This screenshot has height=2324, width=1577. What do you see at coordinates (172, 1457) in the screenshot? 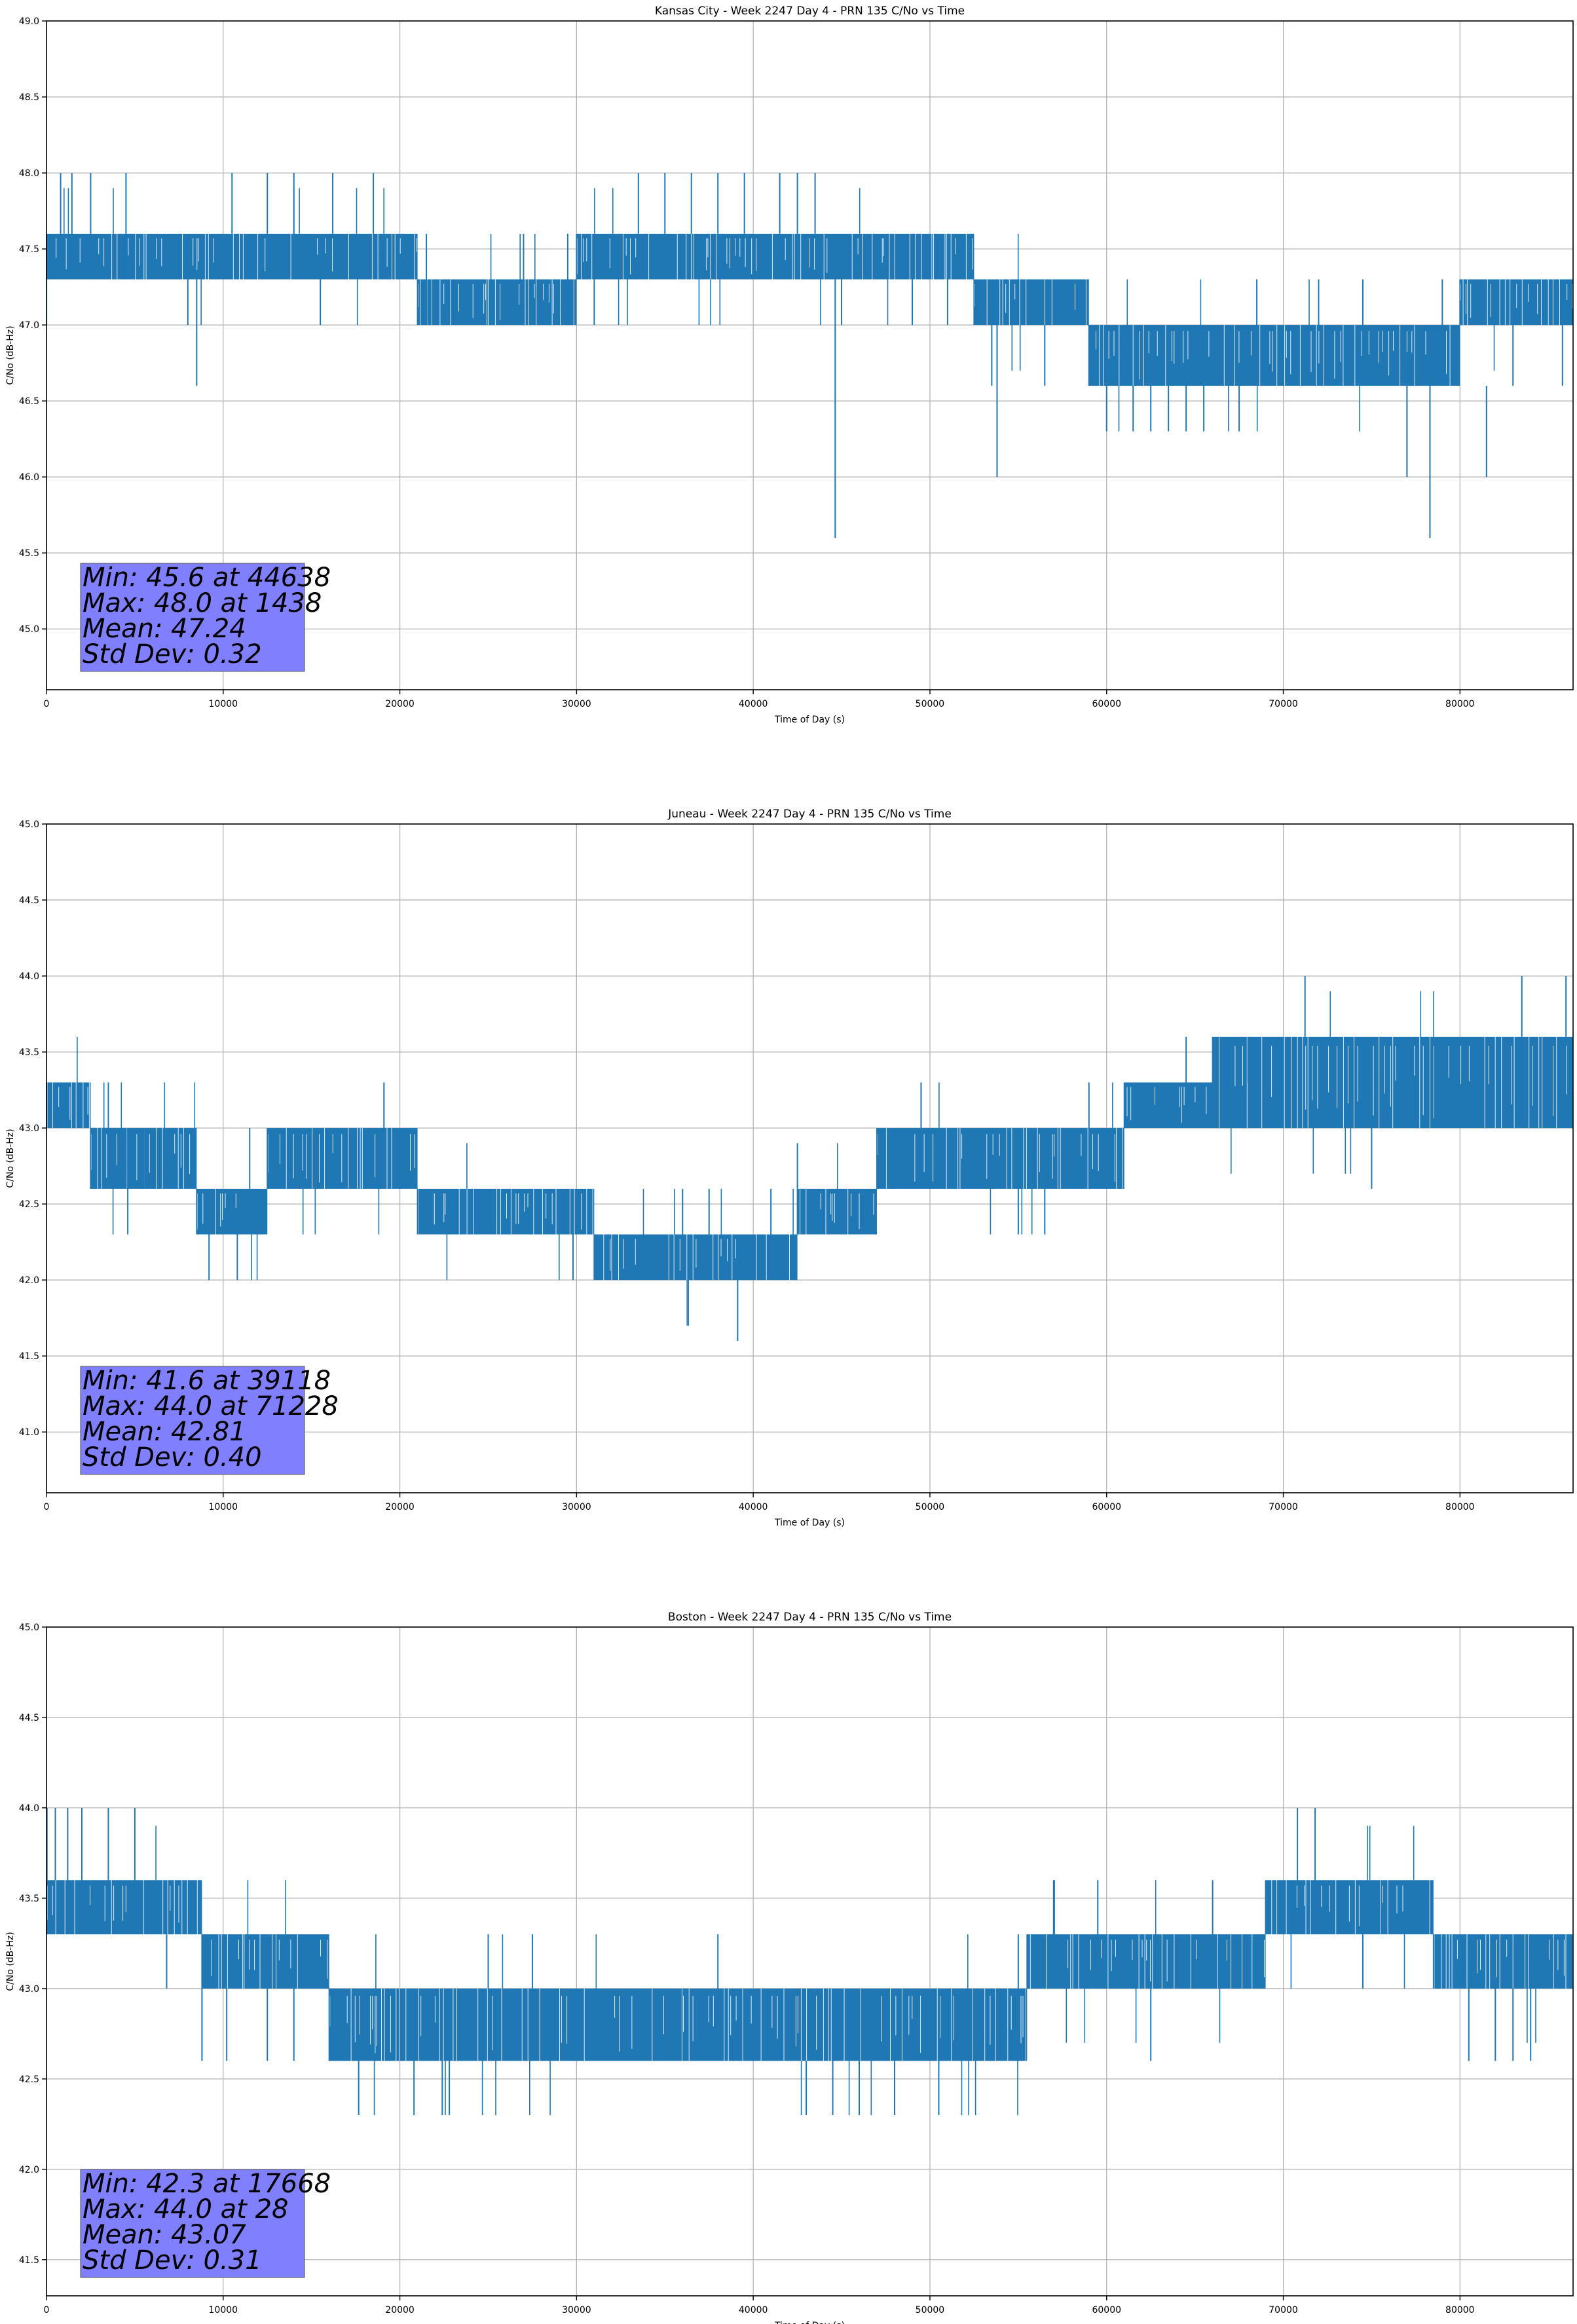
I see `stats-line: Std Dev: 0.40` at bounding box center [172, 1457].